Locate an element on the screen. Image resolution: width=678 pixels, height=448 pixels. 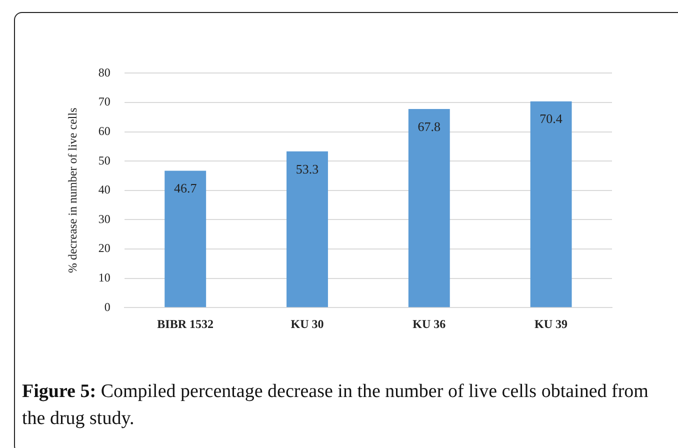
data-label: 70.4 is located at coordinates (551, 118).